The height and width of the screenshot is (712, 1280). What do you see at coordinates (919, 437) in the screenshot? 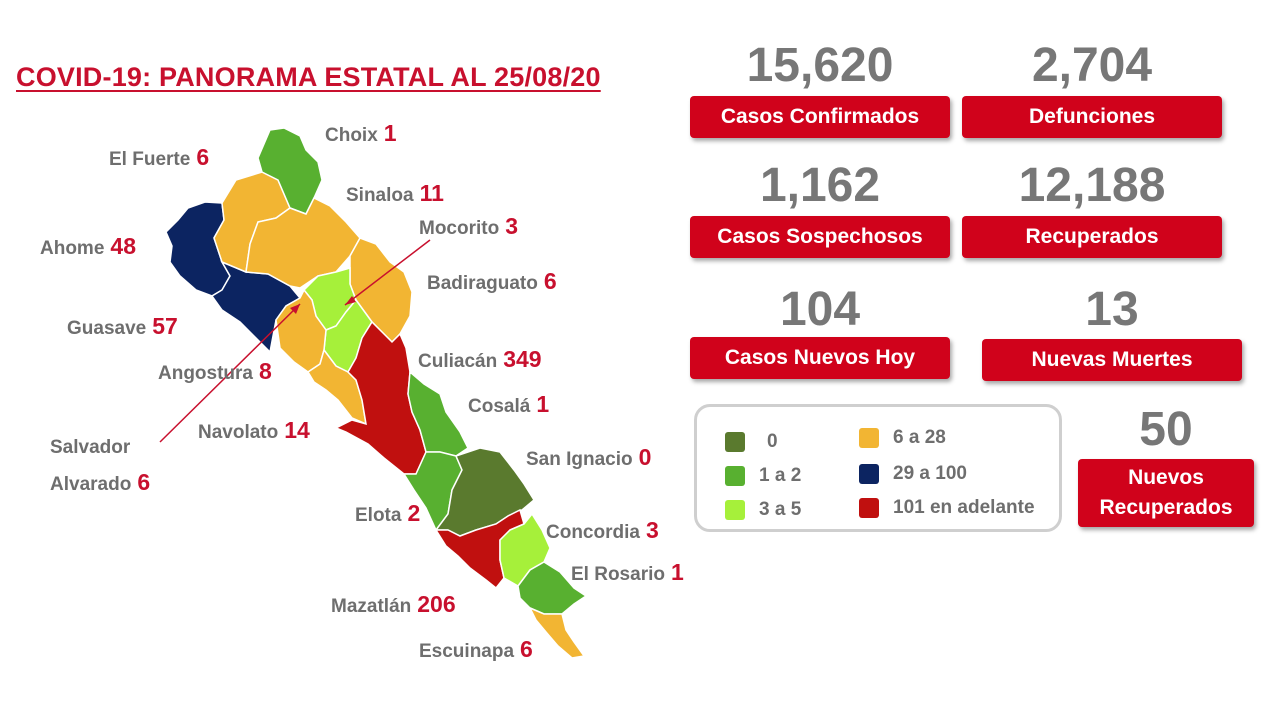
I see `legend-label: 6 a 28` at bounding box center [919, 437].